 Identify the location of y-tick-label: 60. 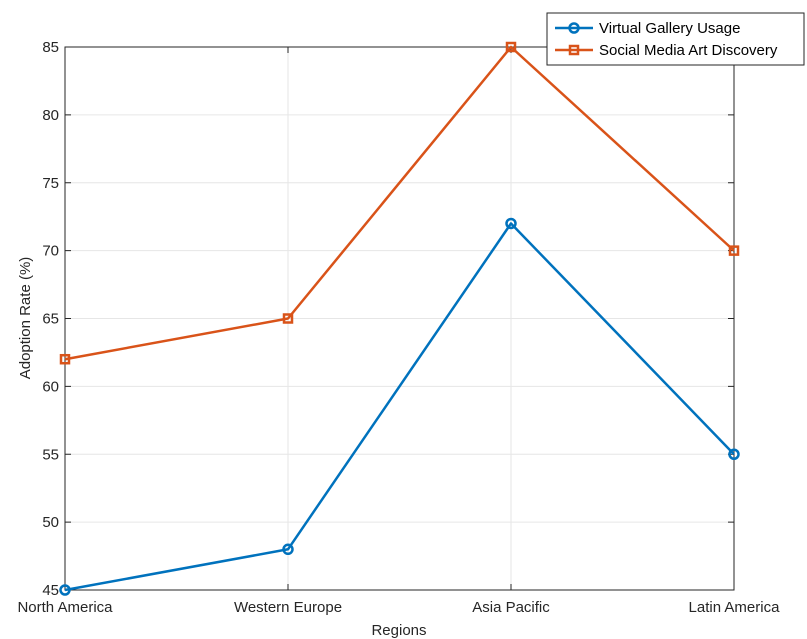
(50, 386).